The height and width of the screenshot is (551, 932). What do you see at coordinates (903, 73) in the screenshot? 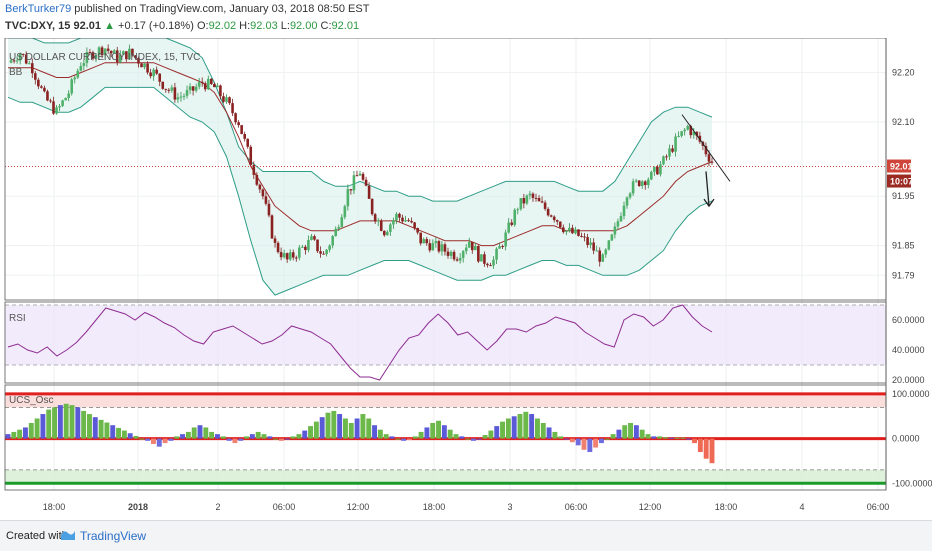
I see `price-axis-tick-label: 92.20` at bounding box center [903, 73].